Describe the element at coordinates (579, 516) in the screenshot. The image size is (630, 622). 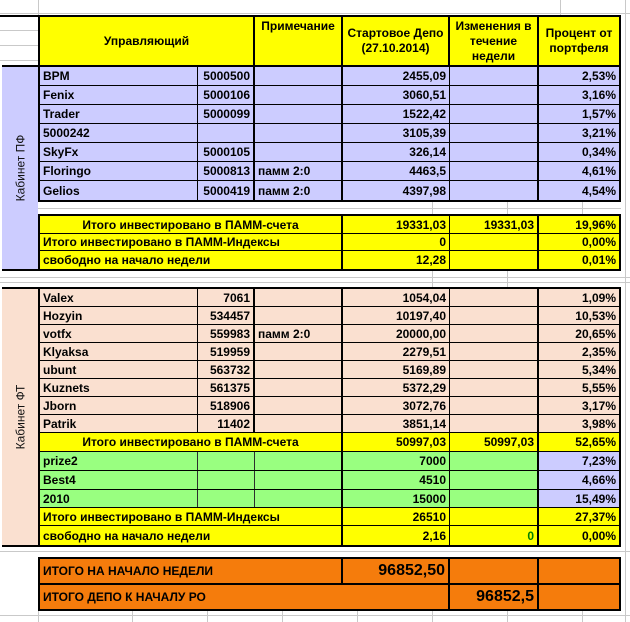
I see `total-percent: 27,37%` at that location.